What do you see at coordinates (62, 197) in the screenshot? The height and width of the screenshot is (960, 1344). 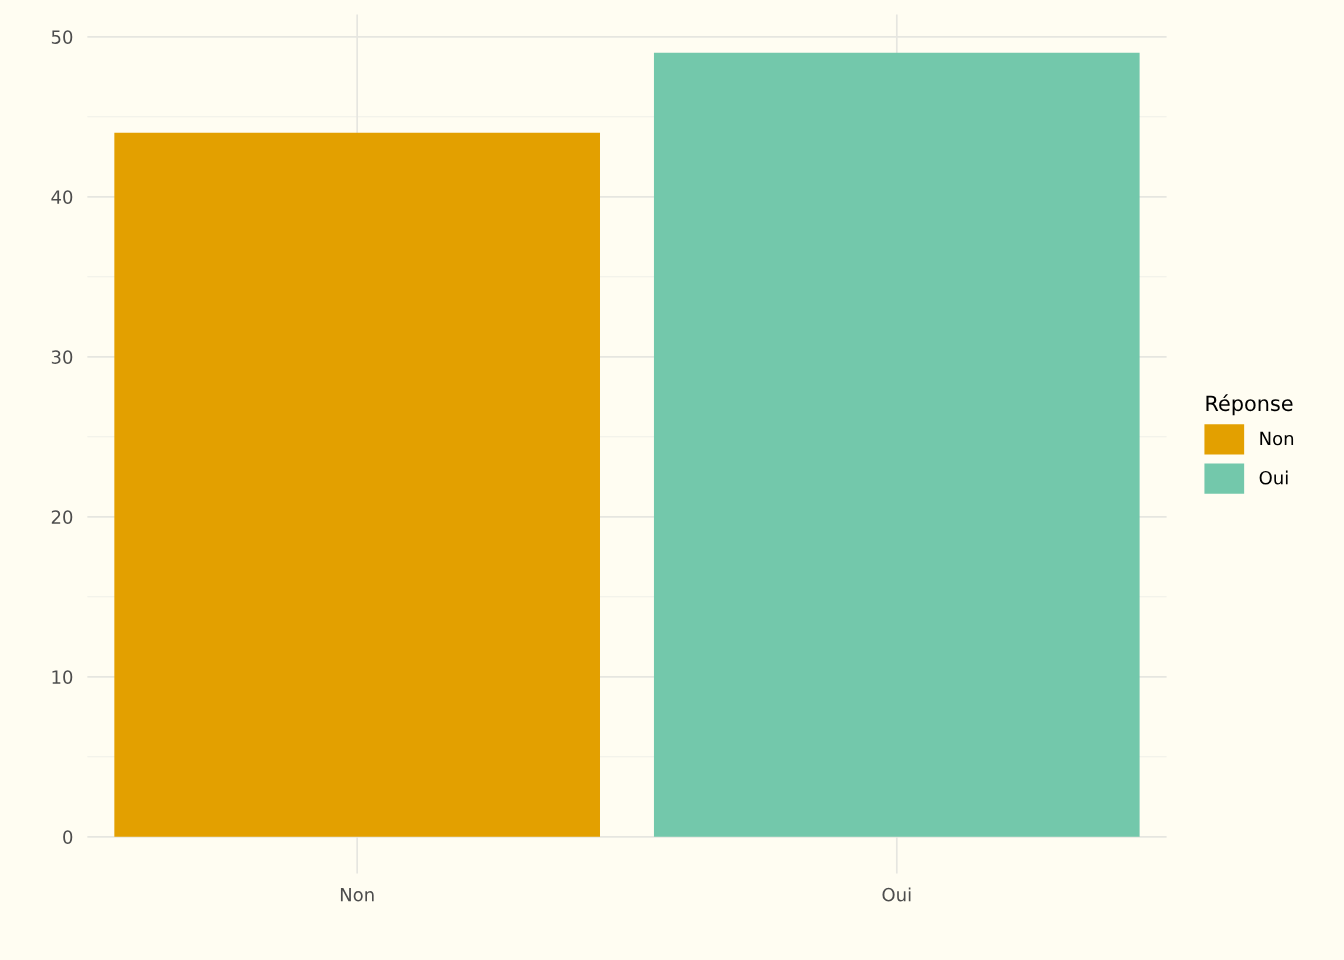 I see `y-tick-label: 40` at bounding box center [62, 197].